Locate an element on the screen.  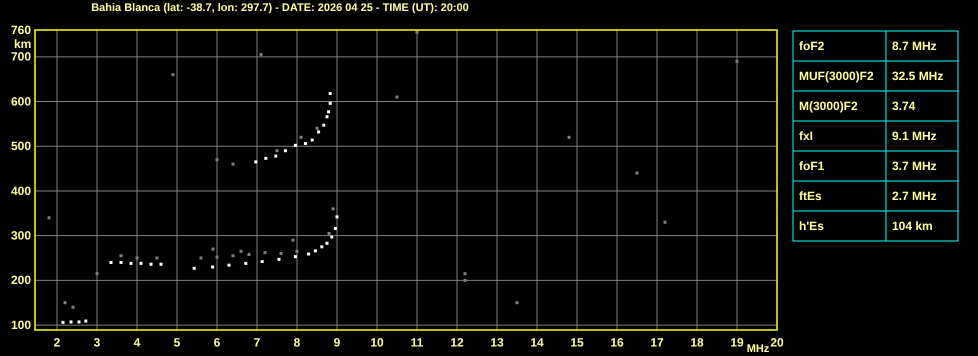
category-label: foF1 is located at coordinates (812, 166).